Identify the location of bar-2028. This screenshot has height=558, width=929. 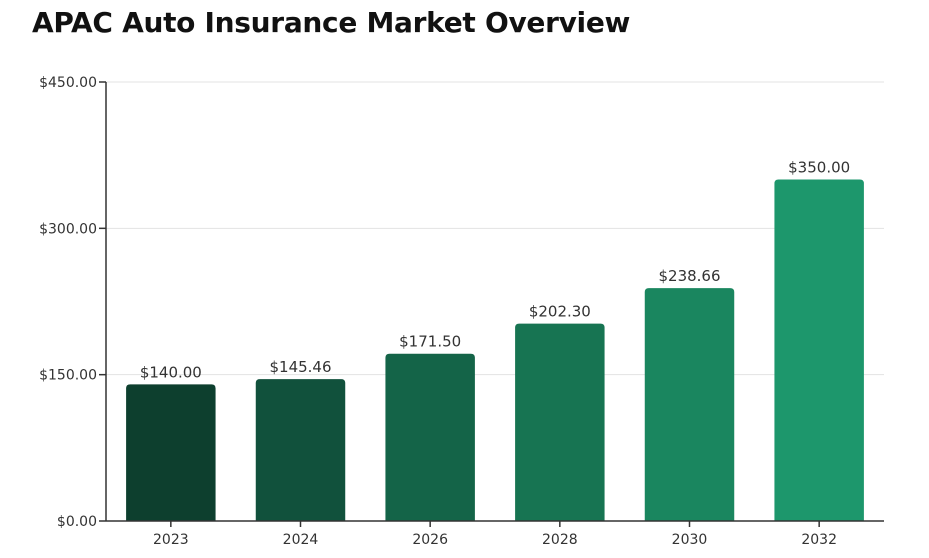
(560, 422).